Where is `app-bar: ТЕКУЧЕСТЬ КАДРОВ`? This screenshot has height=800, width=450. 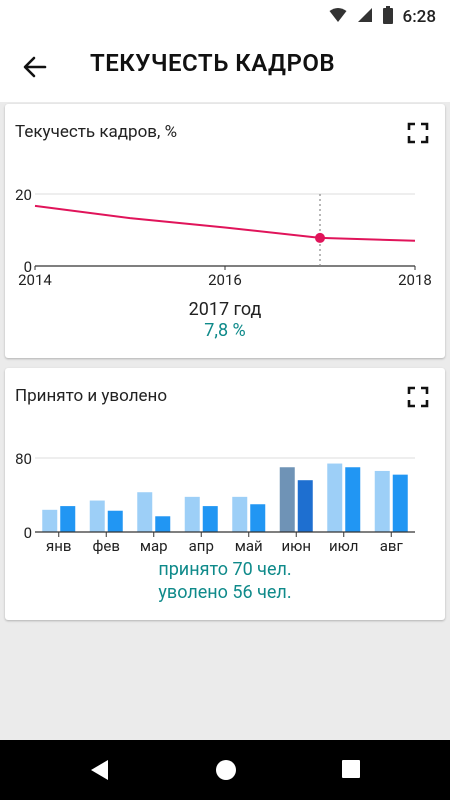
app-bar: ТЕКУЧЕСТЬ КАДРОВ is located at coordinates (225, 67).